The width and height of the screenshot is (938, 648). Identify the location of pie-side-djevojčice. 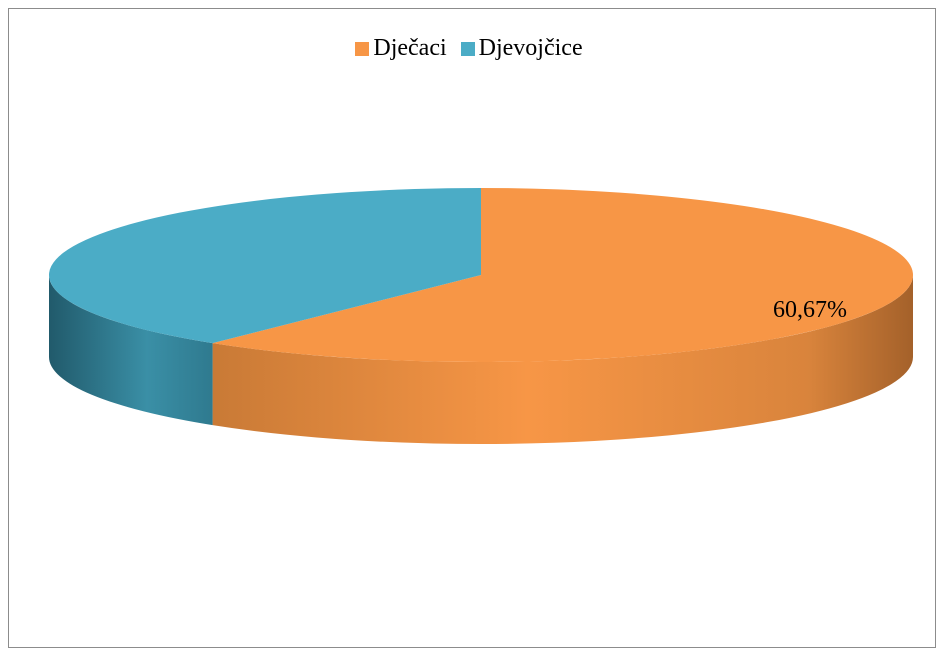
(131, 350).